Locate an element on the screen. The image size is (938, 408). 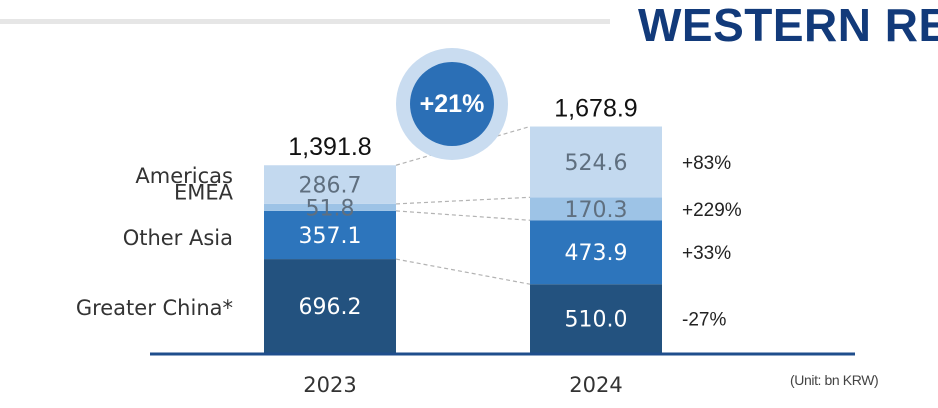
data-label-2023-3: 286.7 is located at coordinates (330, 186).